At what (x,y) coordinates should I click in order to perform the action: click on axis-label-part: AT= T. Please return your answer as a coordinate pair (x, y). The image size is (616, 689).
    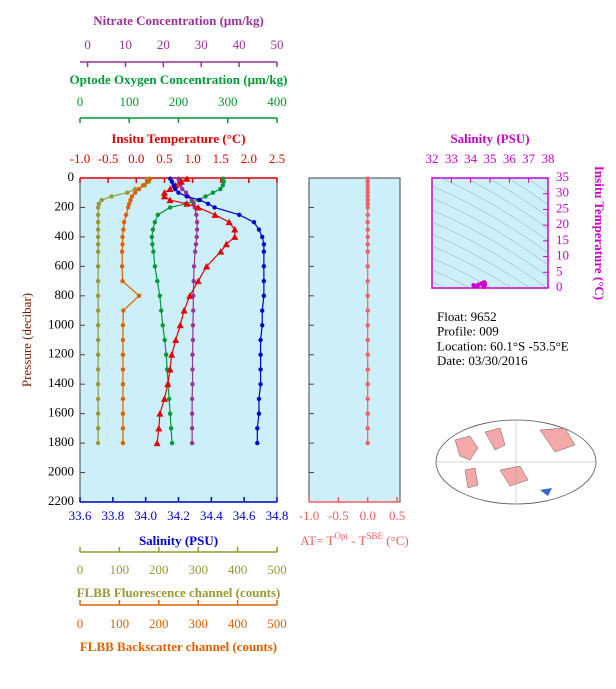
    Looking at the image, I should click on (317, 540).